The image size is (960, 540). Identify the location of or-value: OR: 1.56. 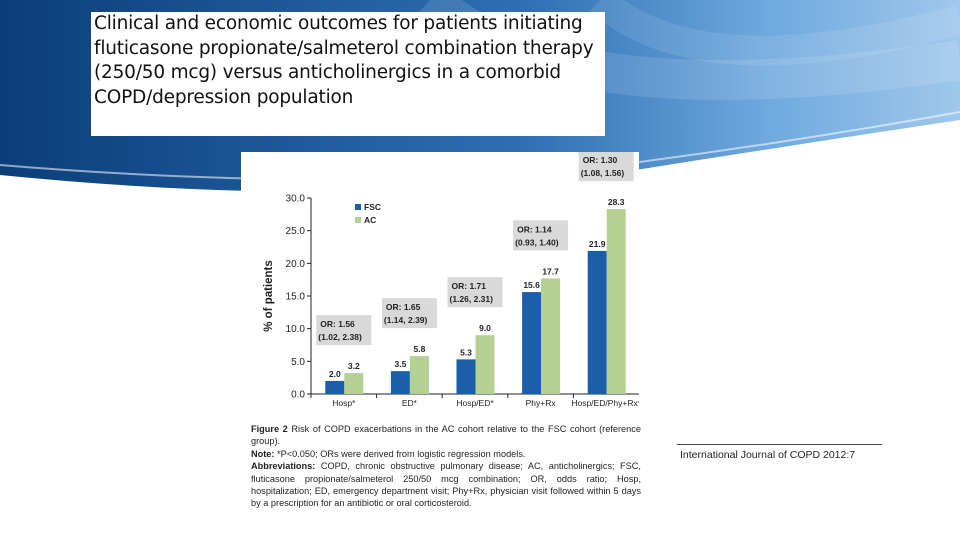
(337, 324).